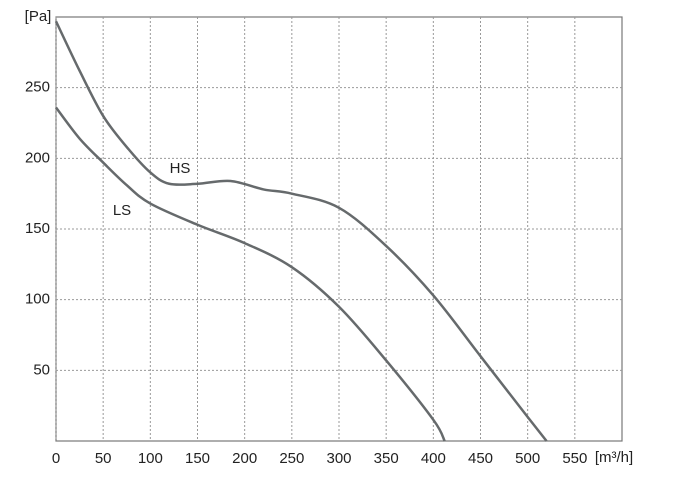 This screenshot has width=693, height=498. Describe the element at coordinates (56, 458) in the screenshot. I see `x-tick-label: 0` at that location.